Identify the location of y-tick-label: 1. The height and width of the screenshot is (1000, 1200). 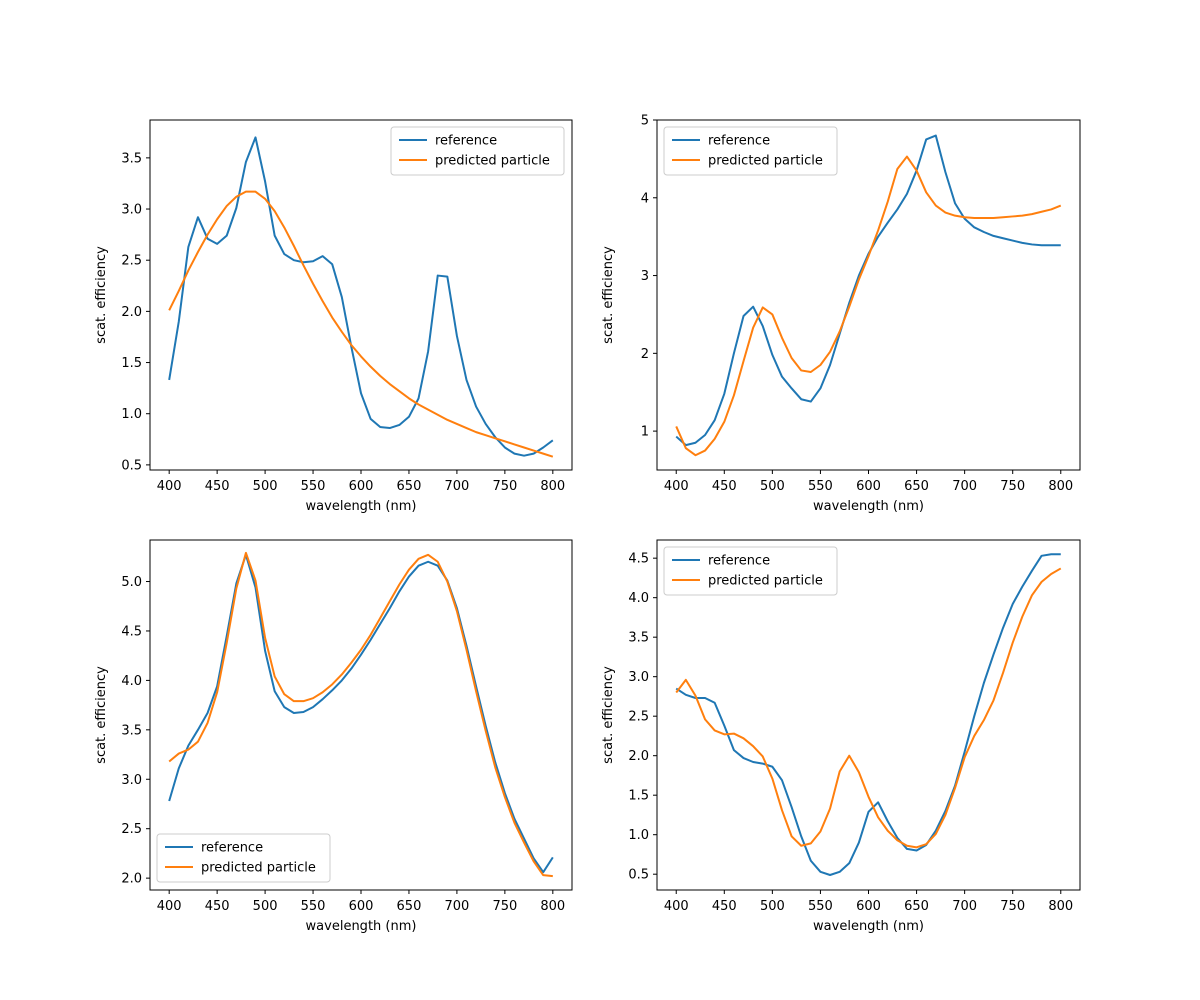
(645, 432).